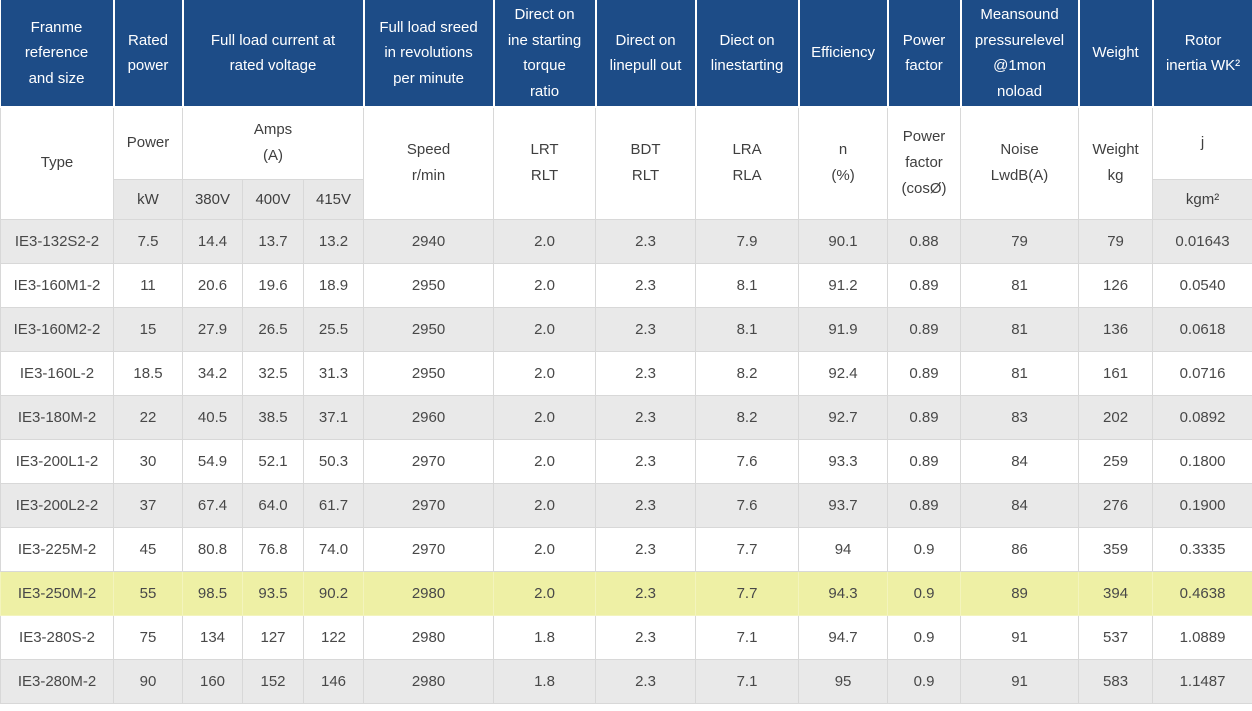 The image size is (1252, 711). What do you see at coordinates (429, 329) in the screenshot?
I see `value-cell: 2950` at bounding box center [429, 329].